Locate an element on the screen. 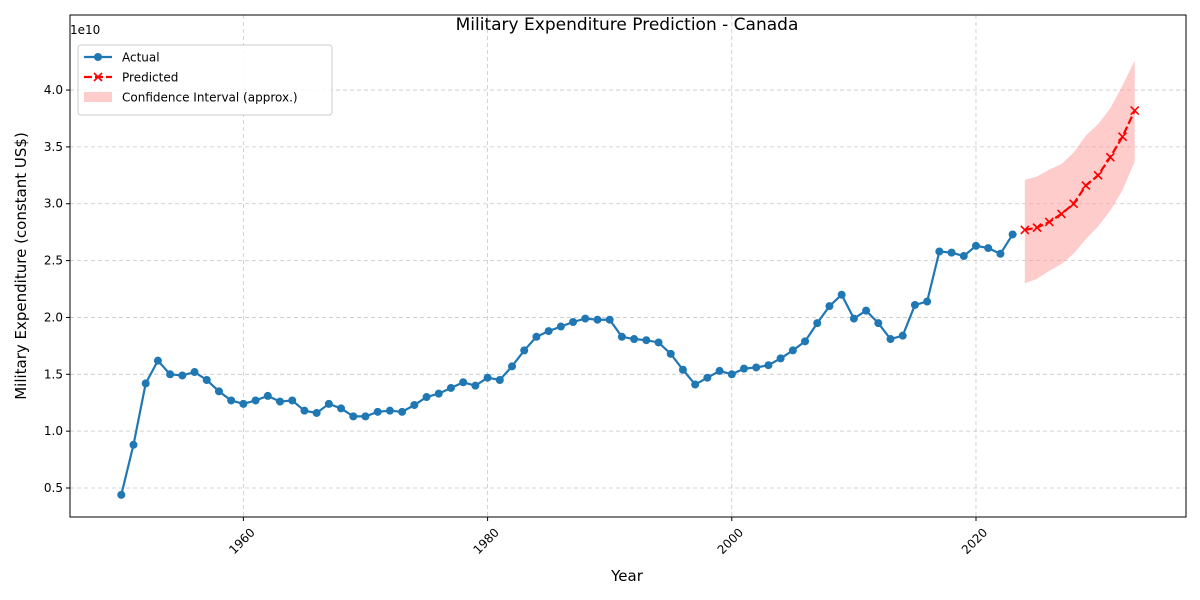 This screenshot has width=1200, height=600. y-offset-label: 1e10 is located at coordinates (85, 30).